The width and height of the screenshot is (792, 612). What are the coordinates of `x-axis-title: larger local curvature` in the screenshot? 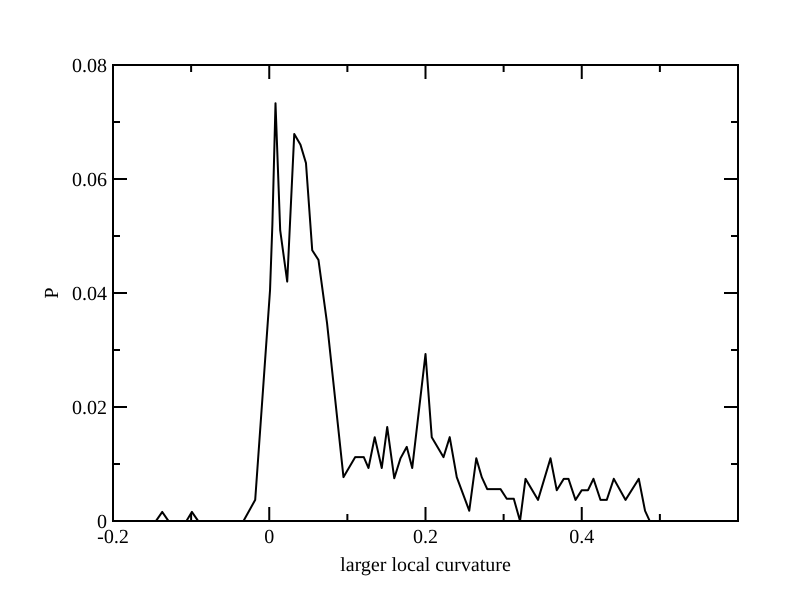 It's located at (425, 565).